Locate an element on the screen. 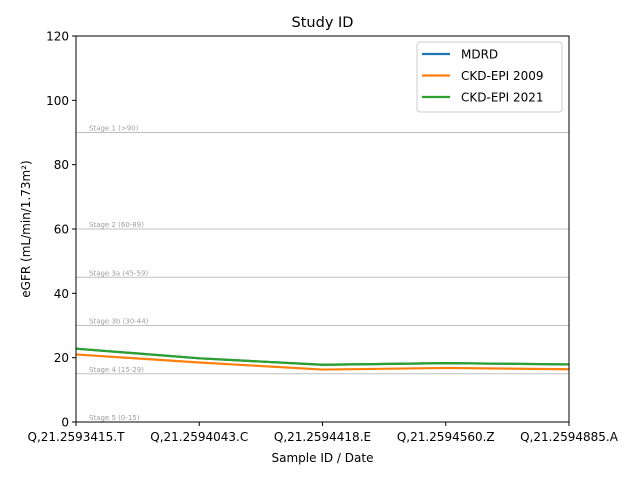 This screenshot has width=640, height=484. reference-line-label: Stage 3b (30-44) is located at coordinates (119, 322).